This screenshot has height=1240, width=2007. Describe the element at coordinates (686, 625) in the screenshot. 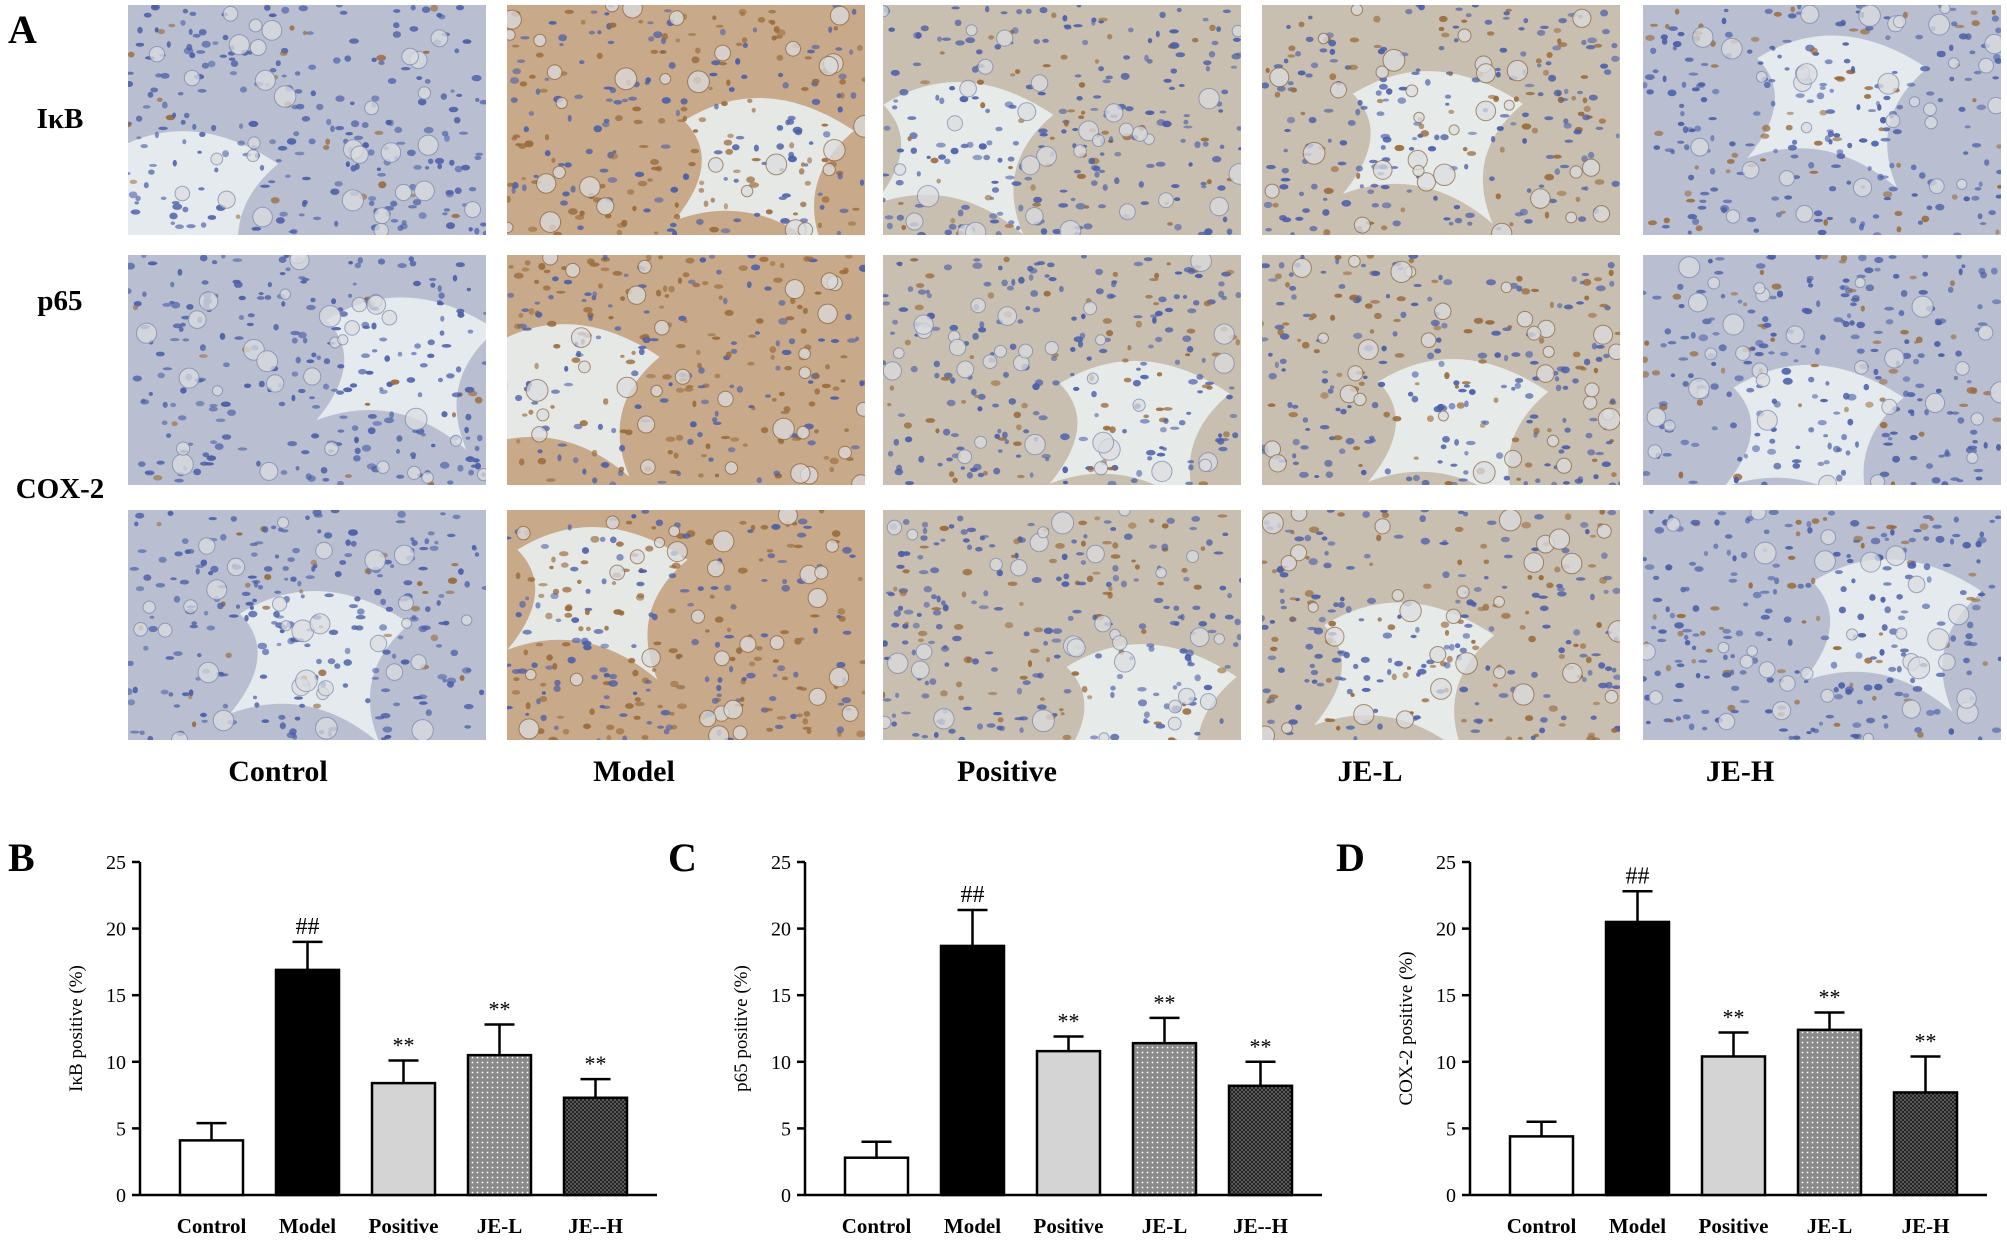

I see `micrograph-cox2-model` at that location.